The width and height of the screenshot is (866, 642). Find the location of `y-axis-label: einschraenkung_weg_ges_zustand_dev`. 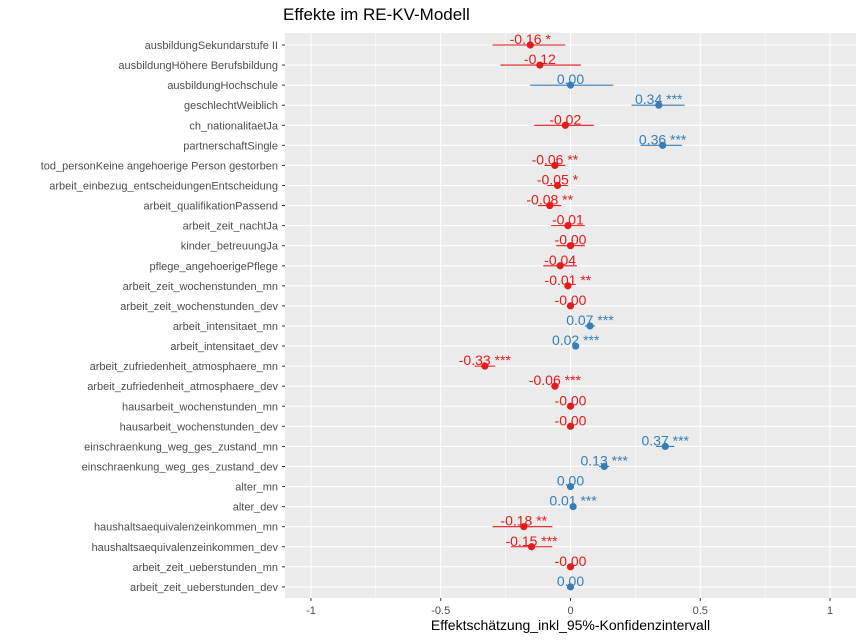

y-axis-label: einschraenkung_weg_ges_zustand_dev is located at coordinates (180, 467).